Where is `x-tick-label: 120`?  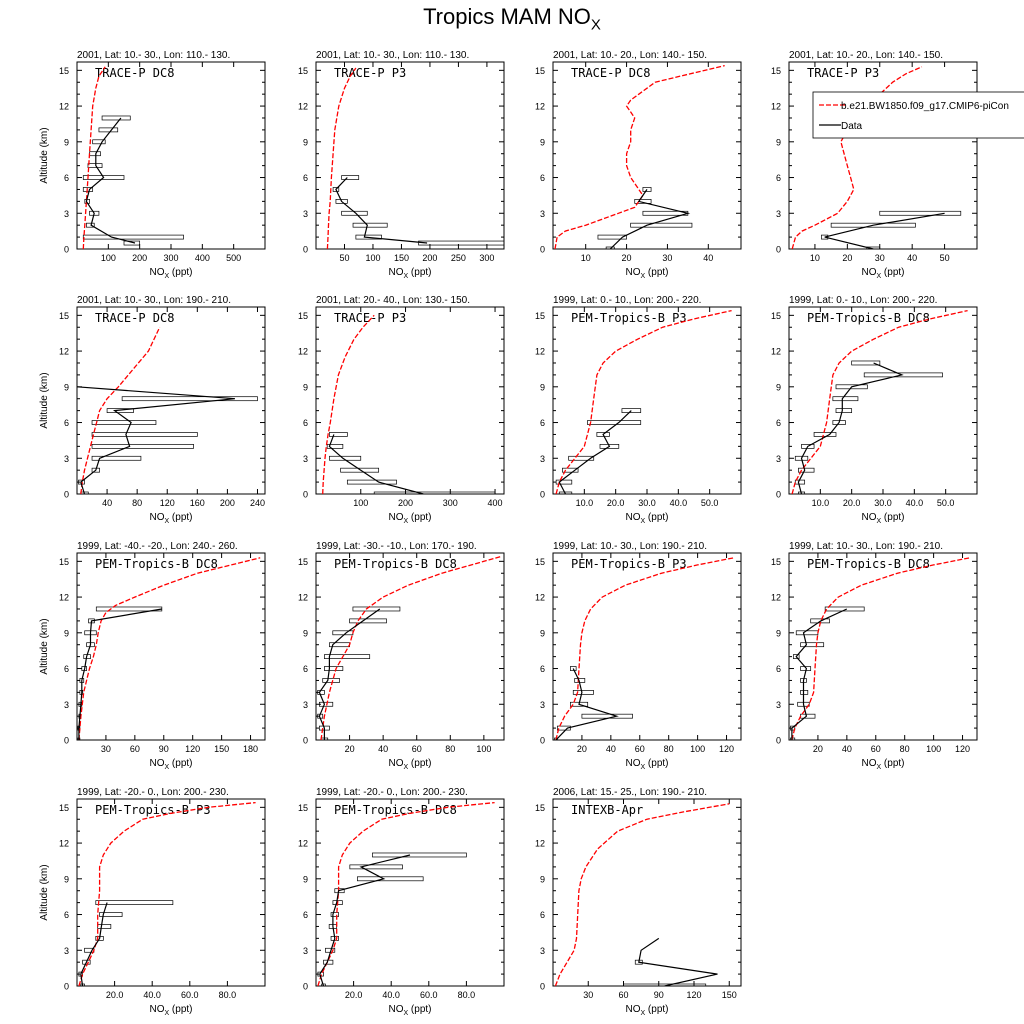
x-tick-label: 120 is located at coordinates (192, 749).